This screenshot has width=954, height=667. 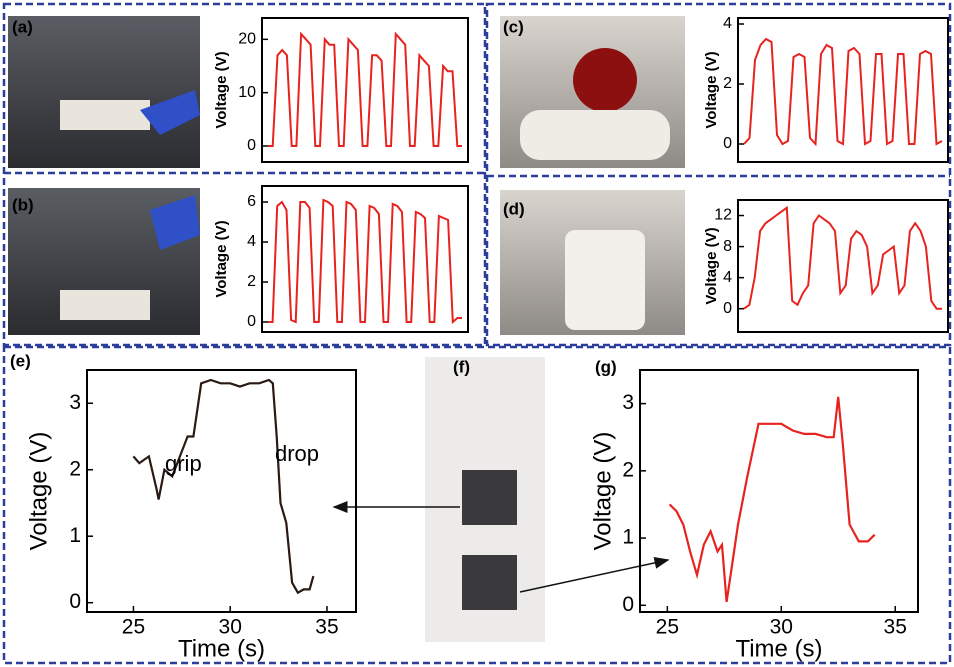 I want to click on y-tick-label: 6, so click(x=251, y=201).